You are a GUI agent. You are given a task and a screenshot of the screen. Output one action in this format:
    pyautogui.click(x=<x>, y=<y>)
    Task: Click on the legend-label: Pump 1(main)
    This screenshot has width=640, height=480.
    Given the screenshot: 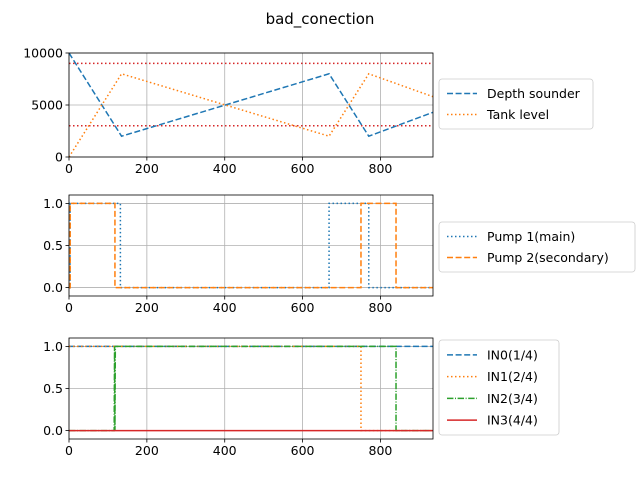 What is the action you would take?
    pyautogui.click(x=531, y=236)
    